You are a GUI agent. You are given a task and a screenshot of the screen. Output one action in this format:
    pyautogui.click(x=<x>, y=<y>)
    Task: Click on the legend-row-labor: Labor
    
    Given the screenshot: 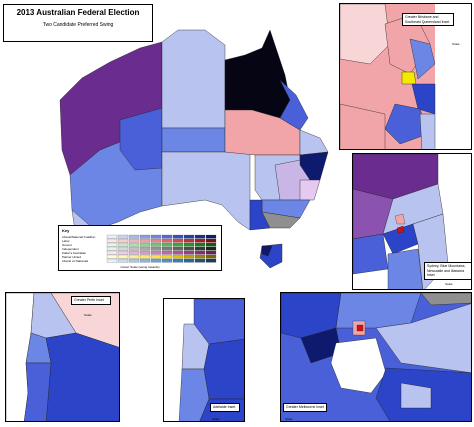 What is the action you would take?
    pyautogui.click(x=66, y=241)
    